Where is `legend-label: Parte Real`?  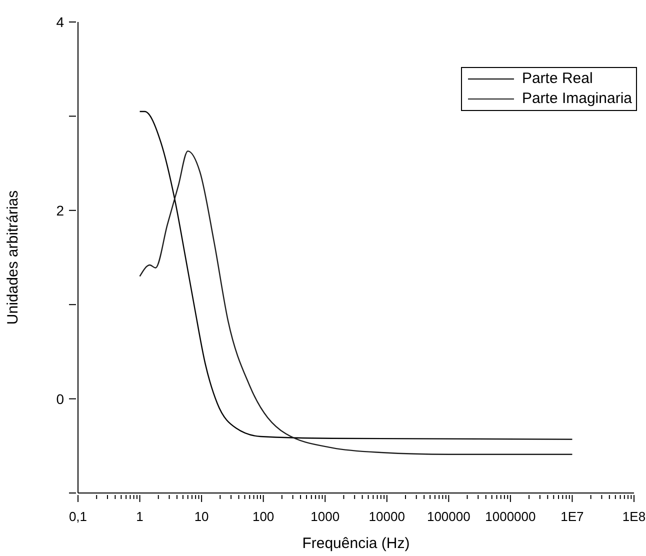
legend-label: Parte Real is located at coordinates (557, 79).